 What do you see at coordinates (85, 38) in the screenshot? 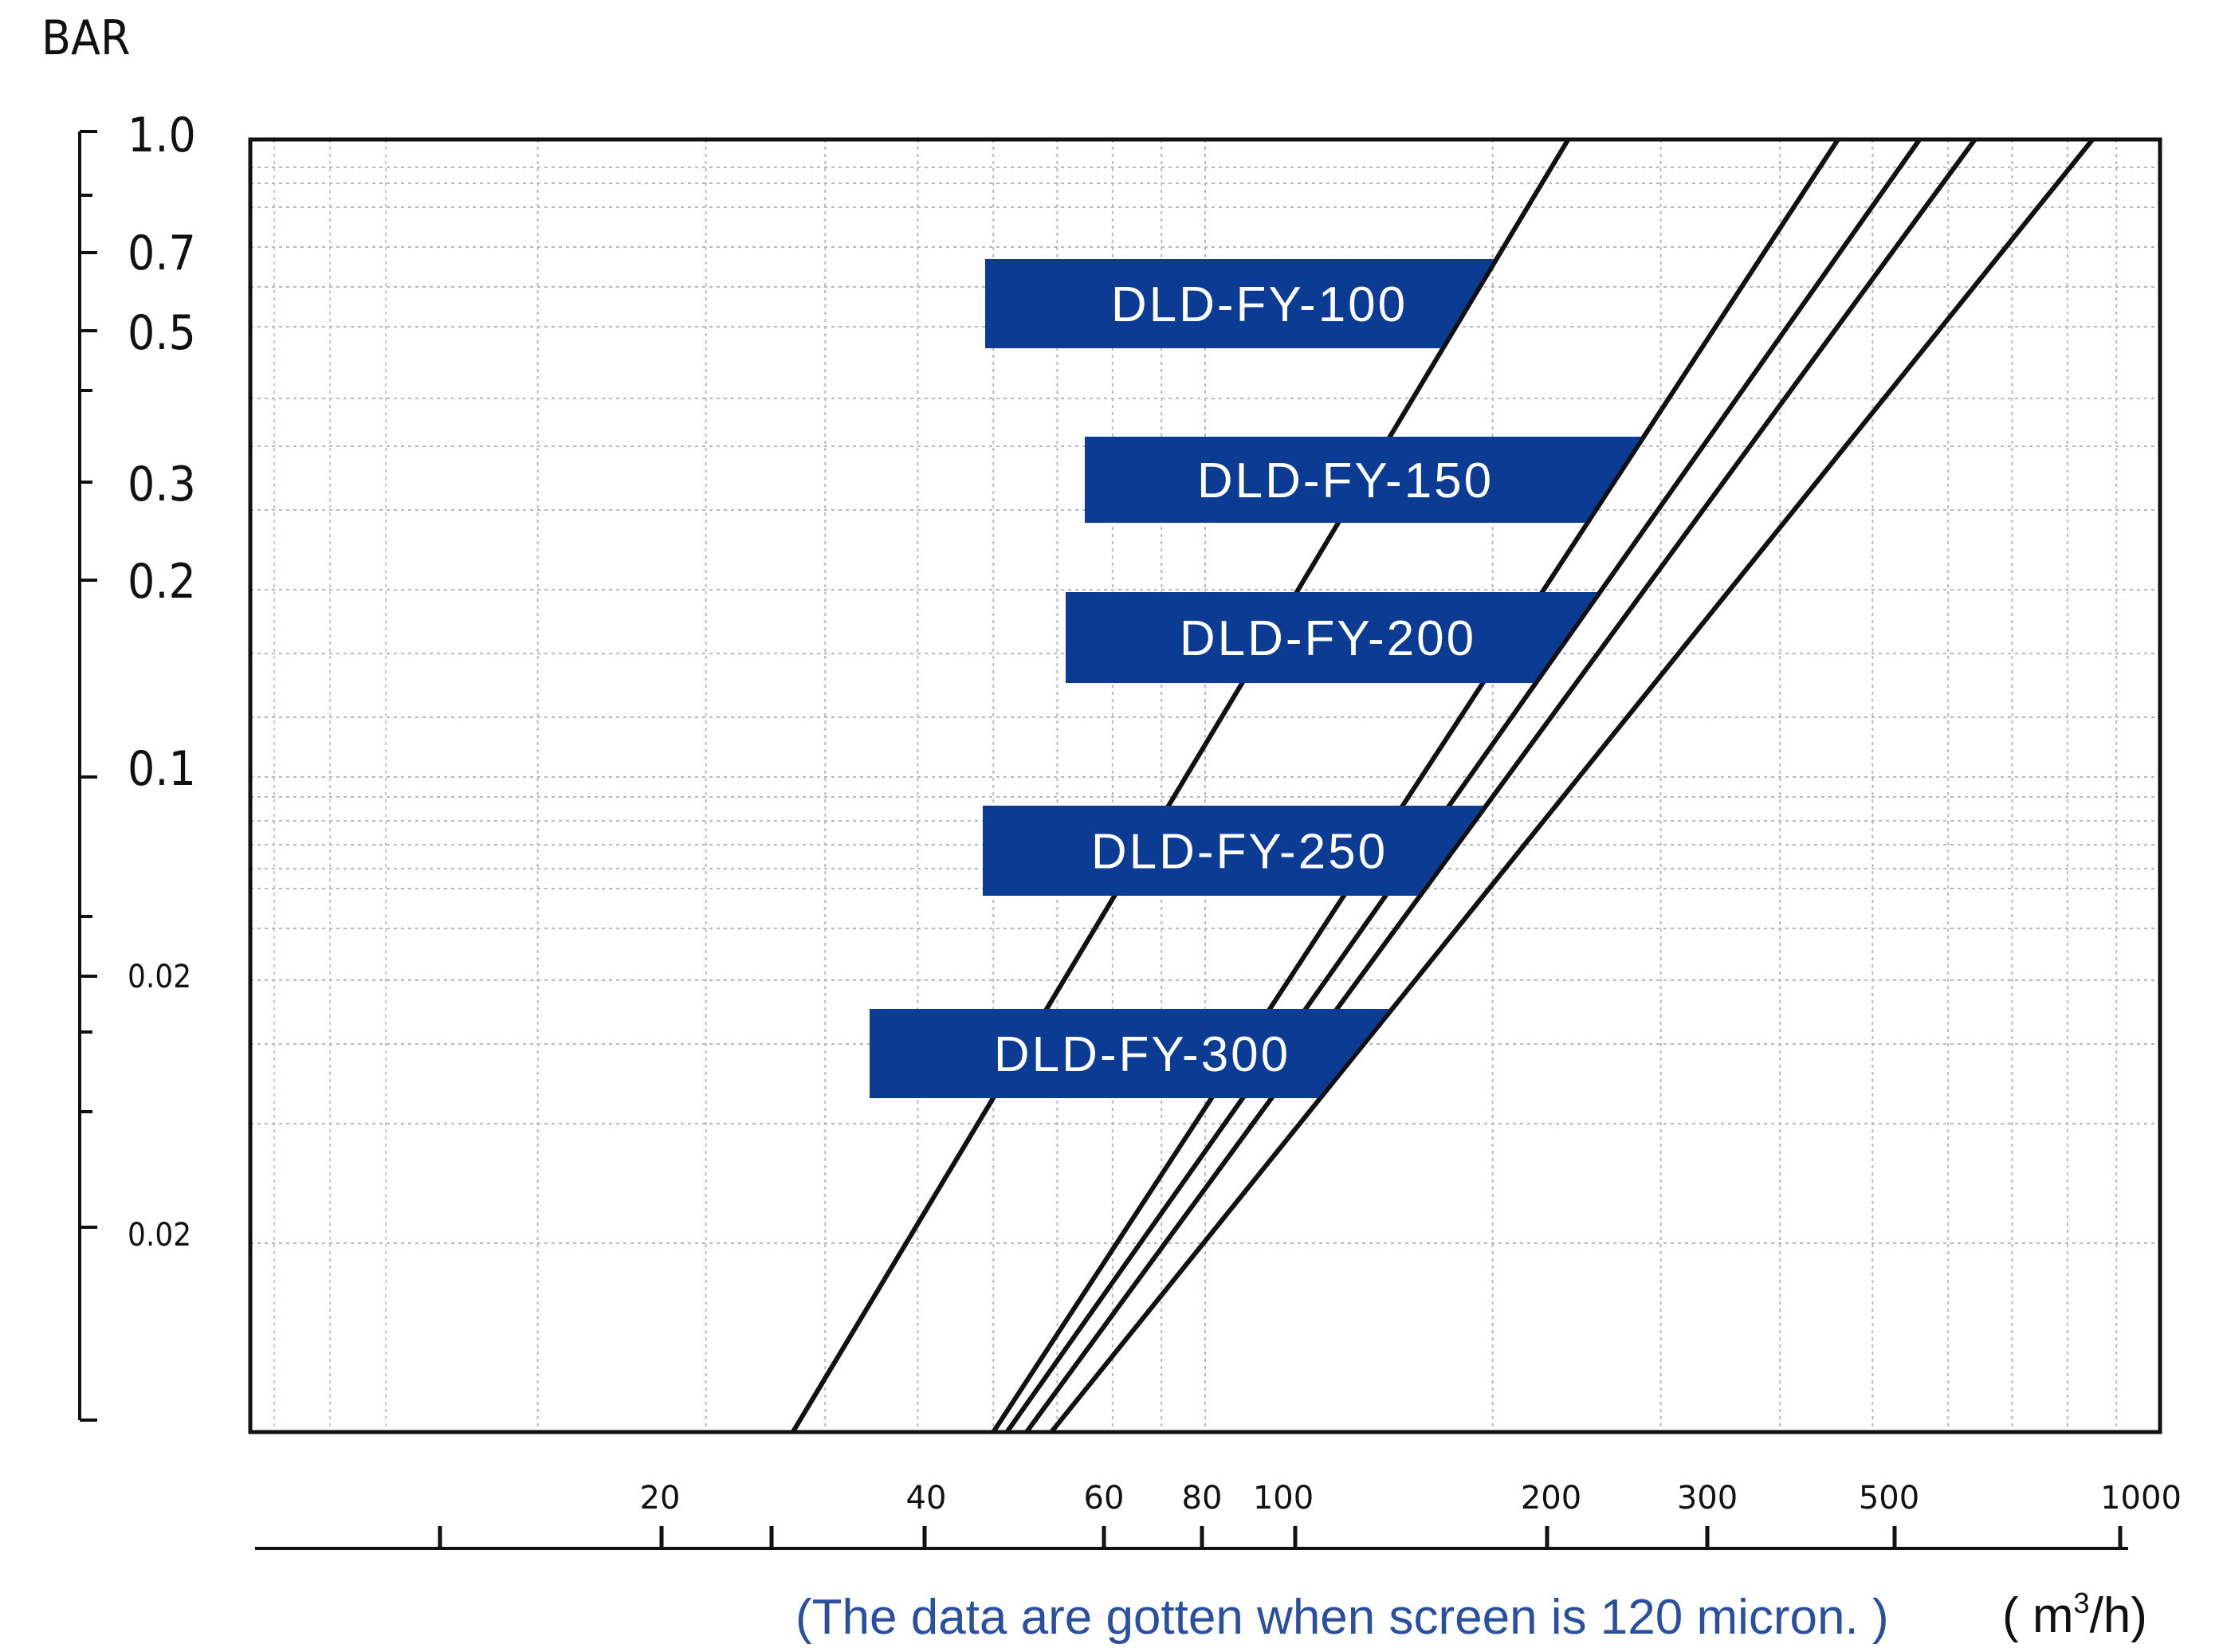
I see `y-axis-title: BAR` at bounding box center [85, 38].